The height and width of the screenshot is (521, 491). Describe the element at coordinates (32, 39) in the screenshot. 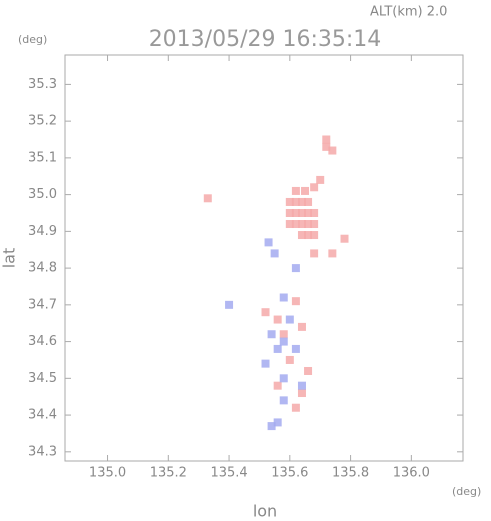

I see `y-unit: (deg)` at that location.